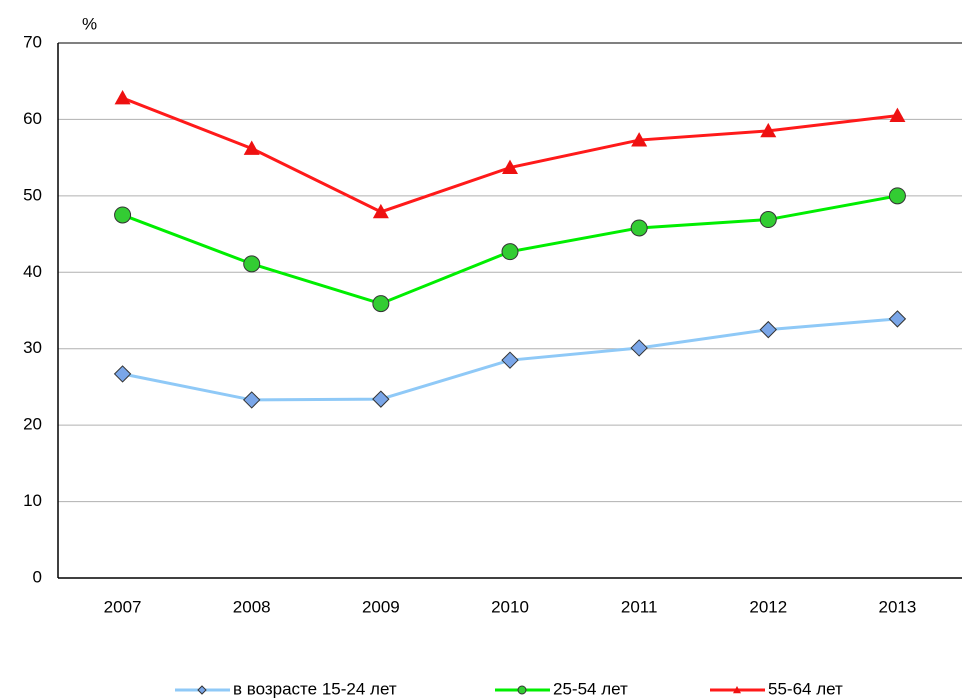 The image size is (964, 700). What do you see at coordinates (315, 688) in the screenshot?
I see `legend-label: в возрасте 15-24 лет` at bounding box center [315, 688].